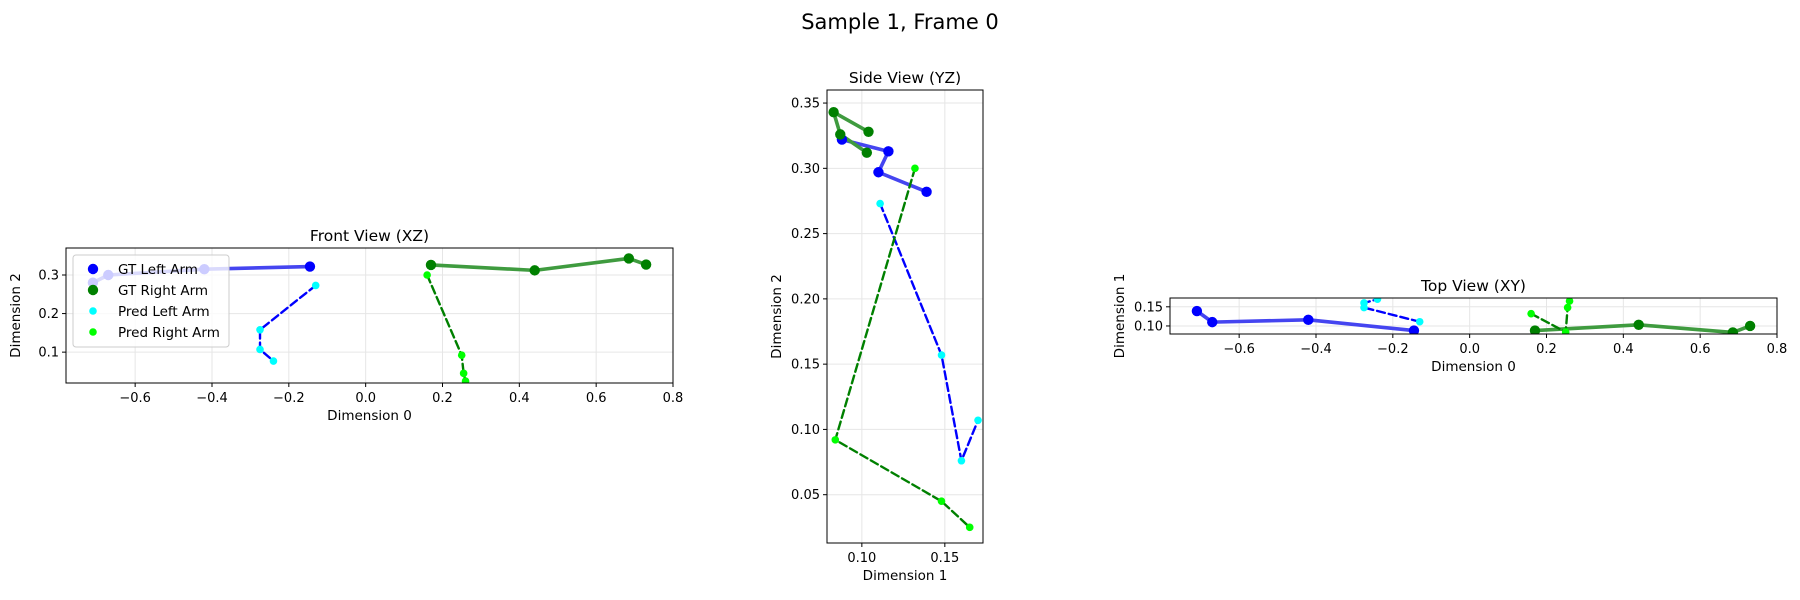 Image resolution: width=1800 pixels, height=600 pixels. Describe the element at coordinates (902, 348) in the screenshot. I see `side-view-pred-right-line` at that location.